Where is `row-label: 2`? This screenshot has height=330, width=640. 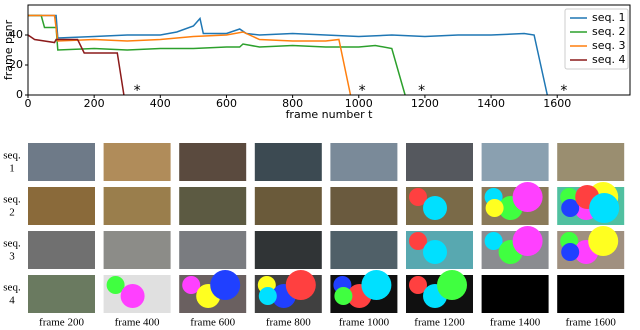 row-label: 2 is located at coordinates (12, 213).